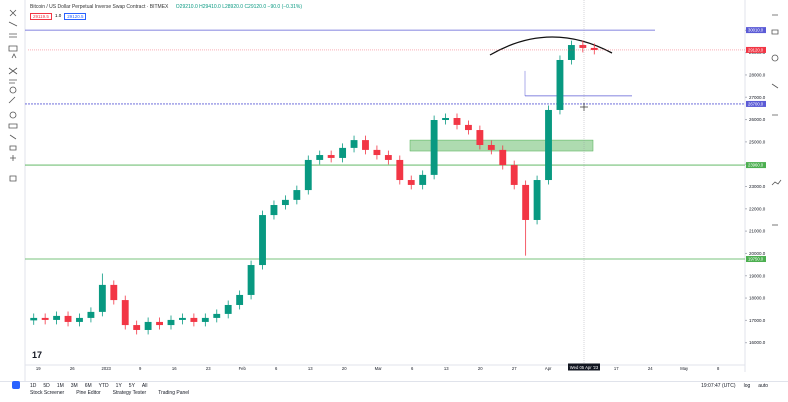 The height and width of the screenshot is (402, 788). What do you see at coordinates (514, 368) in the screenshot?
I see `x-tick-label: 27` at bounding box center [514, 368].